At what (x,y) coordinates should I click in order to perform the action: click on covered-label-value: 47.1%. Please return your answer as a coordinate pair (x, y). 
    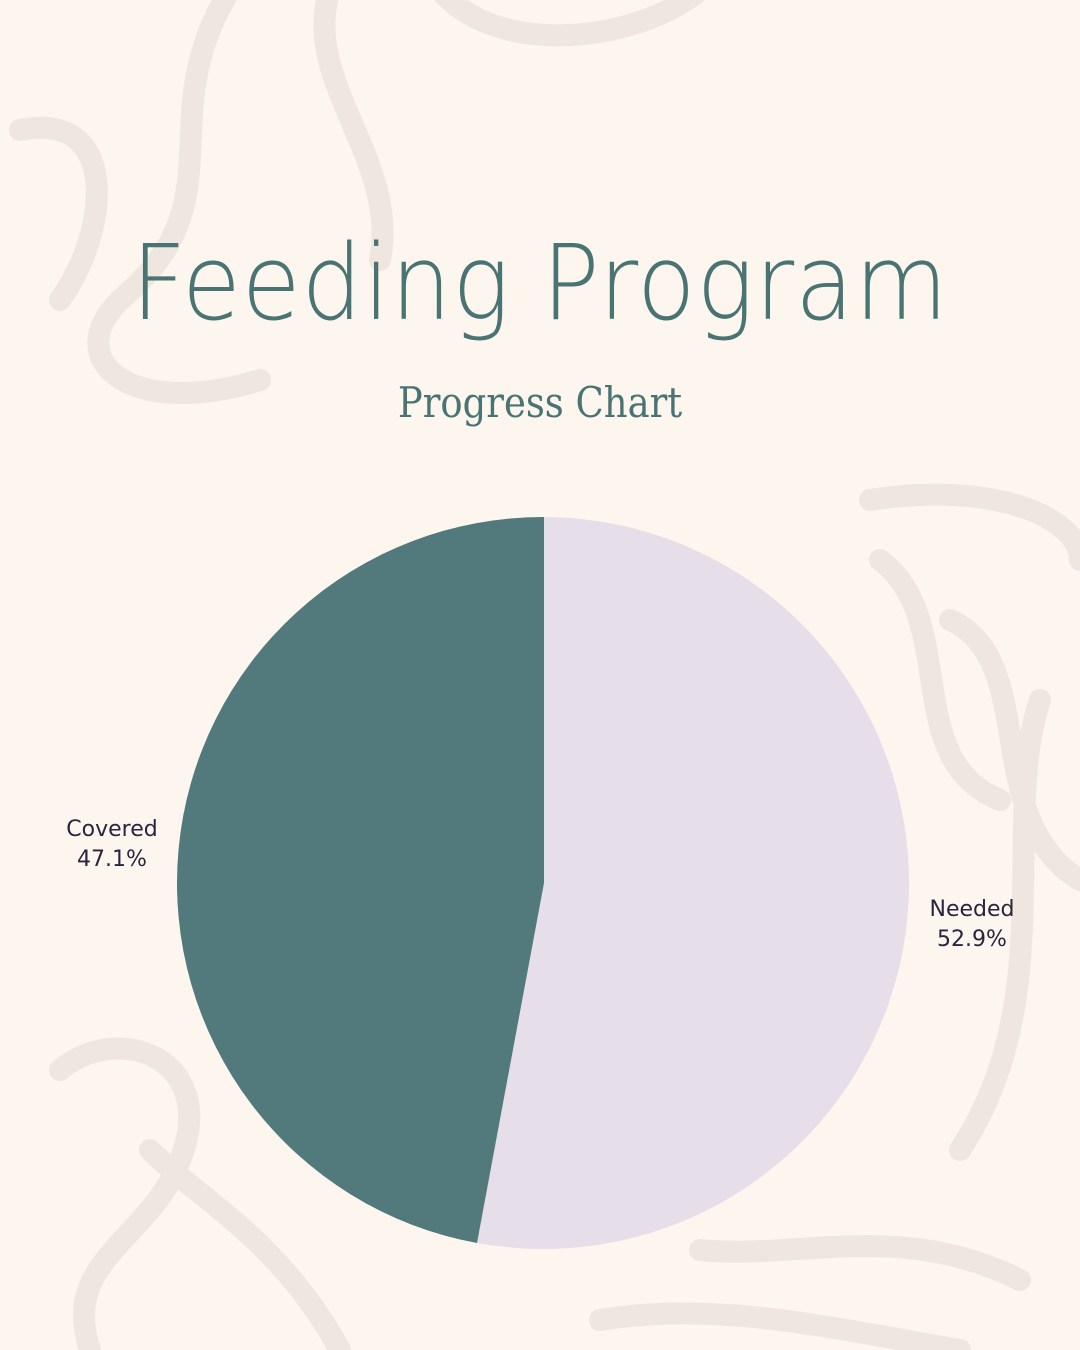
    Looking at the image, I should click on (112, 859).